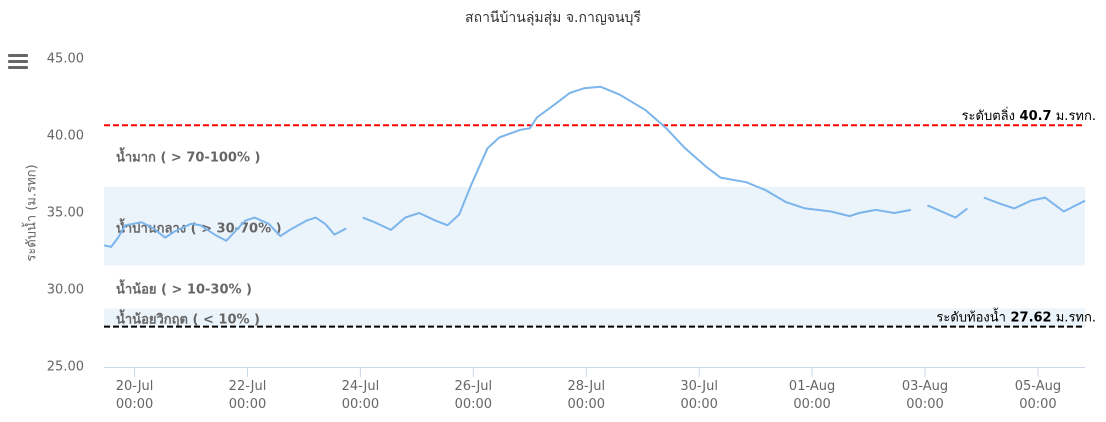 The width and height of the screenshot is (1106, 422). I want to click on x-tick-label: 22-Jul 00:00, so click(248, 395).